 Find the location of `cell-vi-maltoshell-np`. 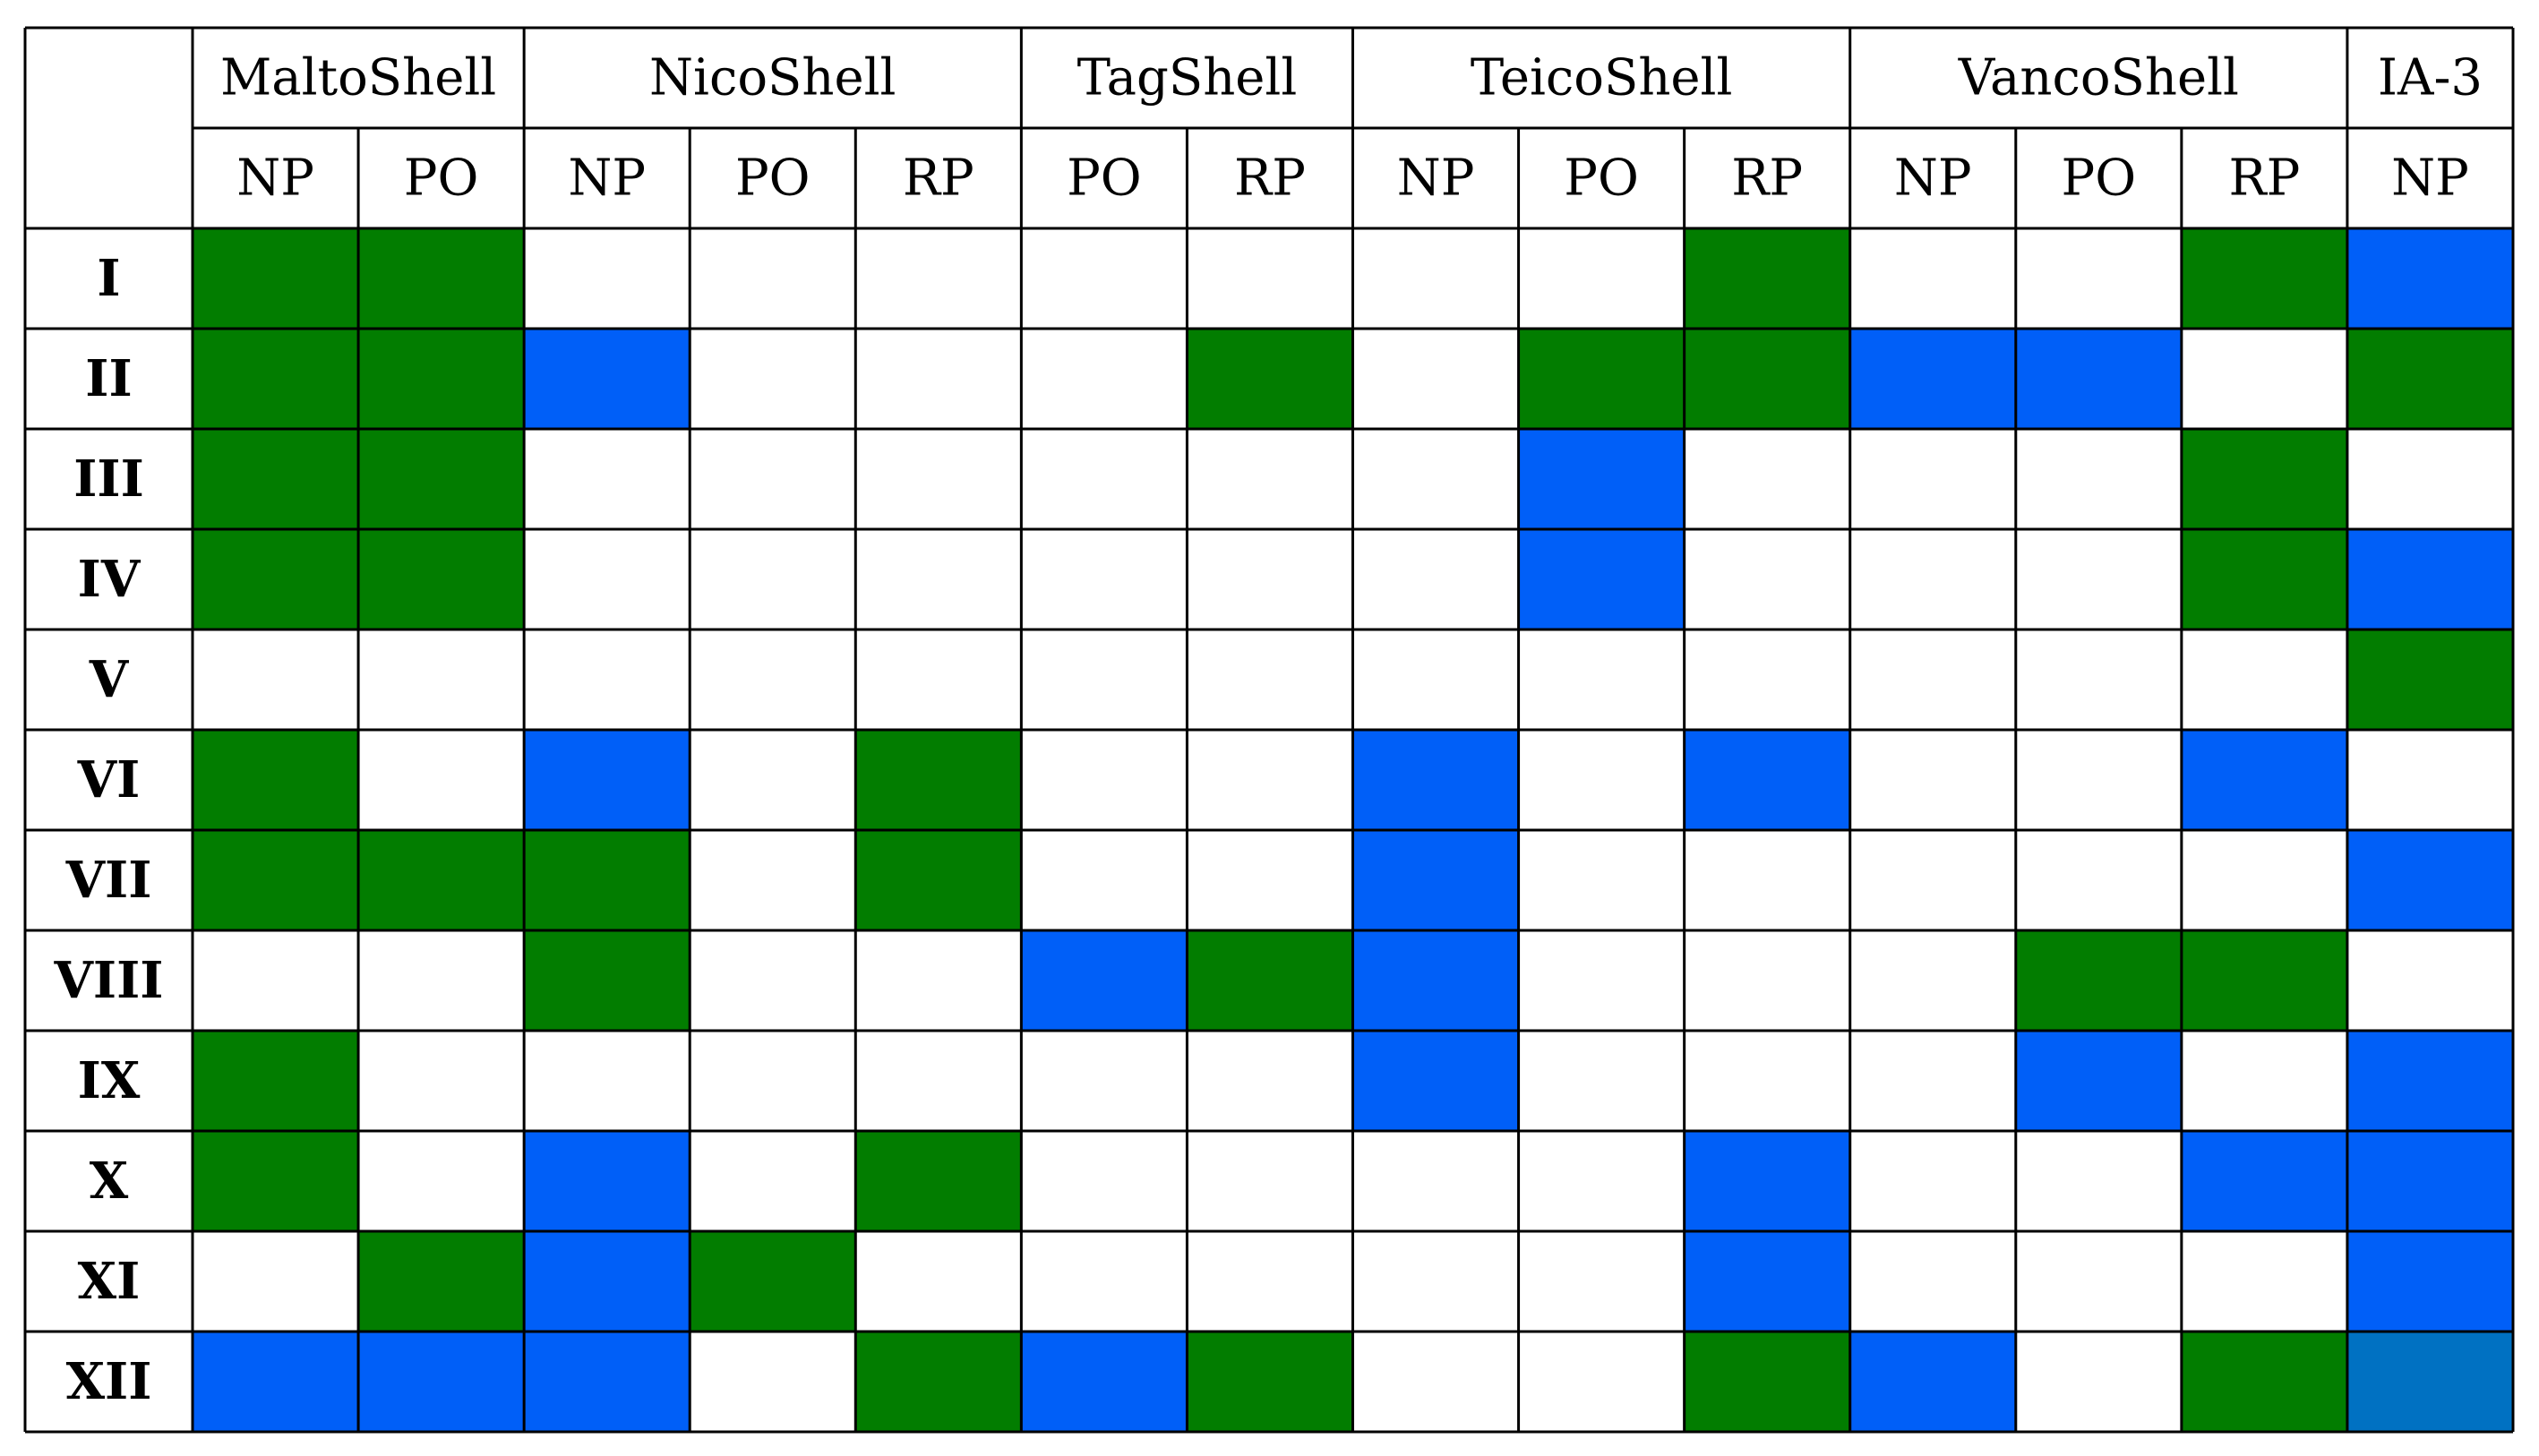

cell-vi-maltoshell-np is located at coordinates (276, 780).